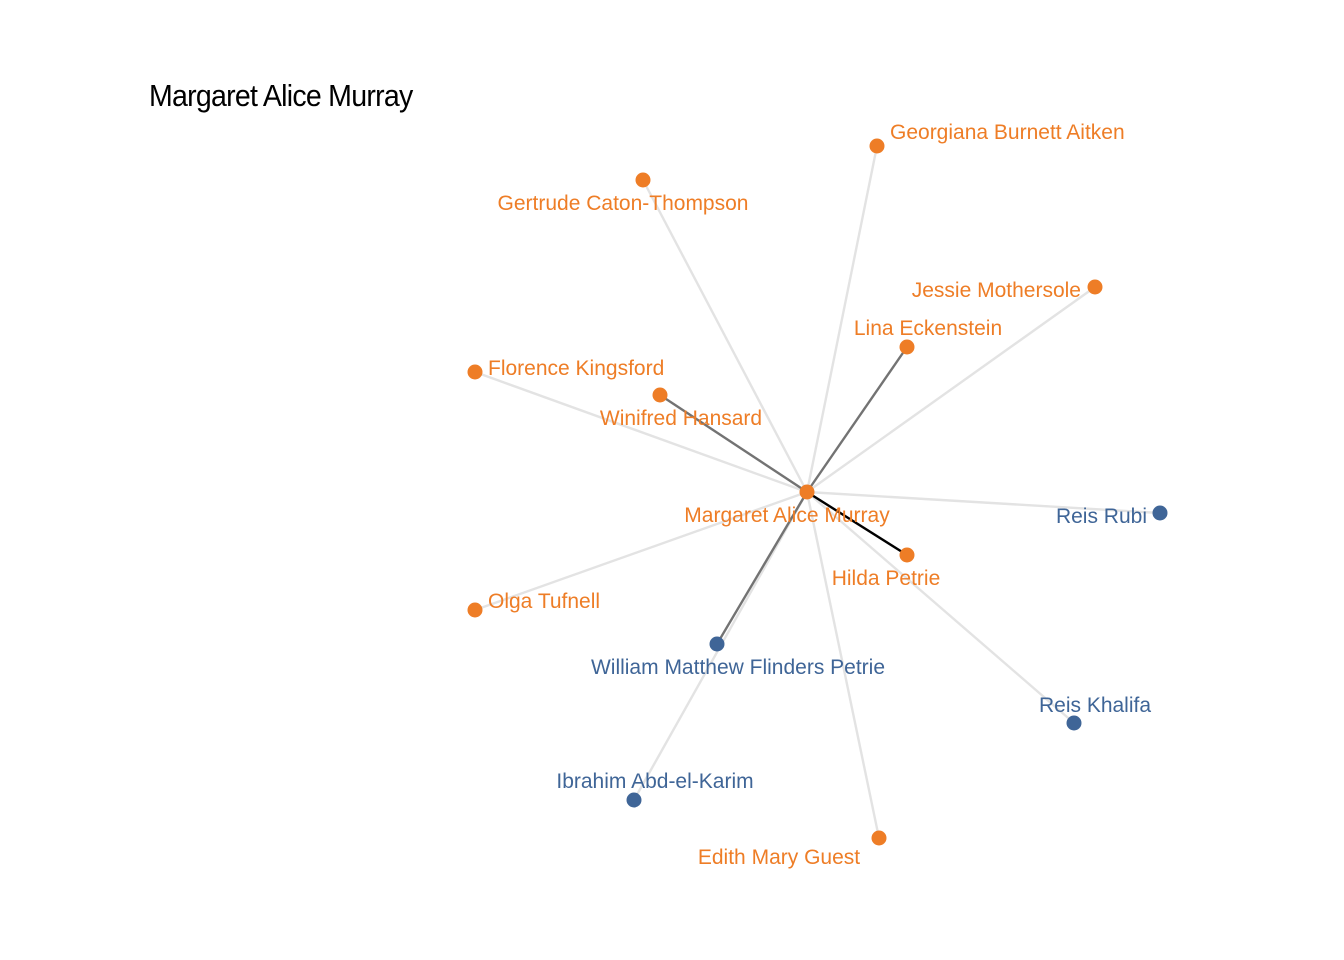  I want to click on edge-murray-flinders, so click(762, 568).